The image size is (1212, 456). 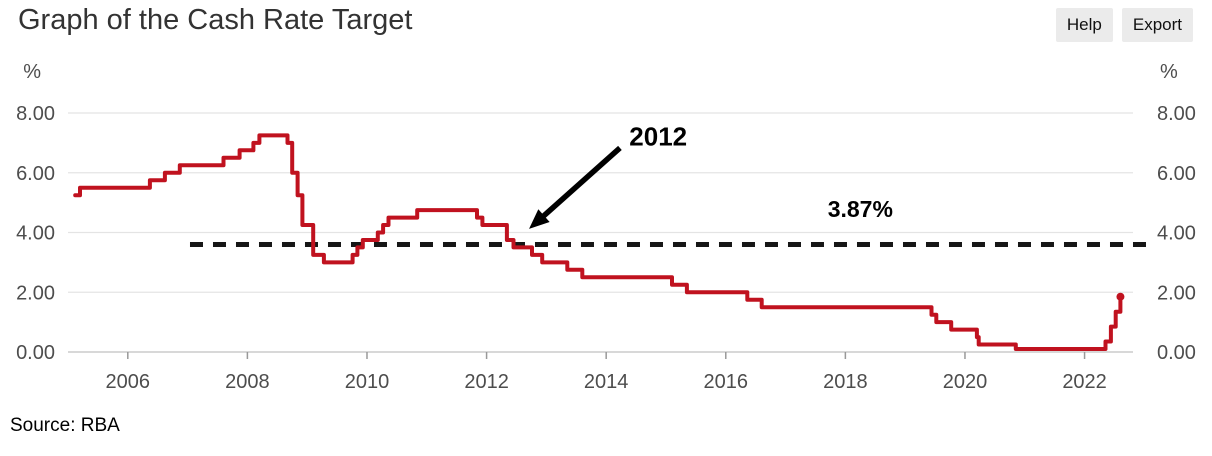 What do you see at coordinates (1084, 25) in the screenshot?
I see `help-button: Help` at bounding box center [1084, 25].